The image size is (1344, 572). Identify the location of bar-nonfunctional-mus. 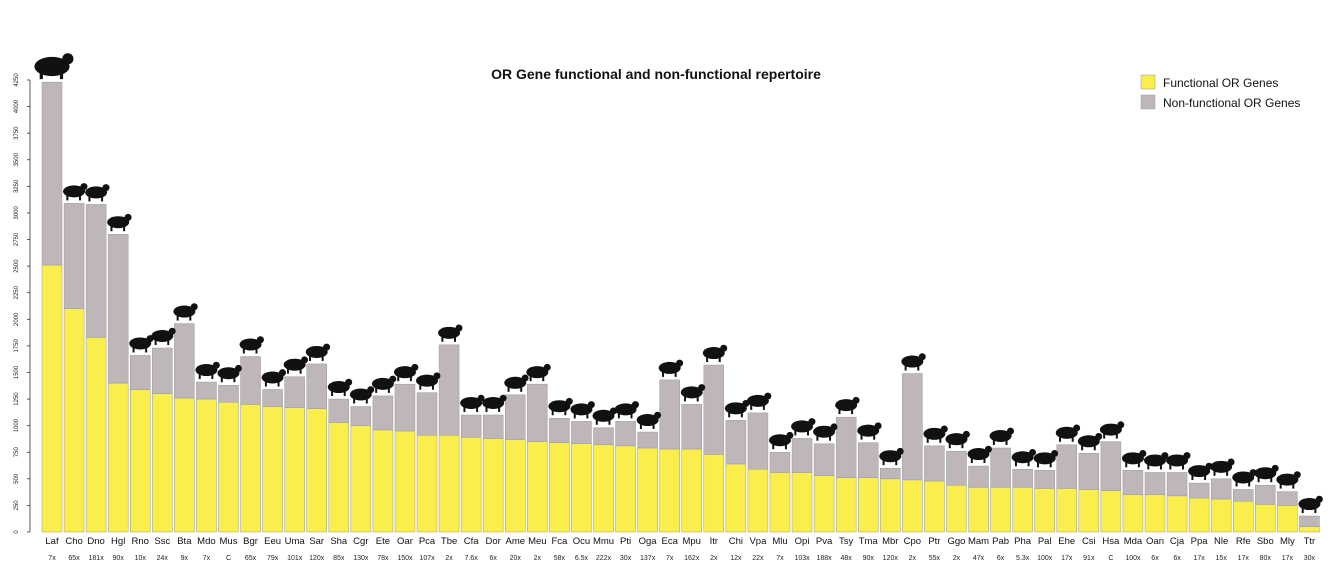
(228, 393).